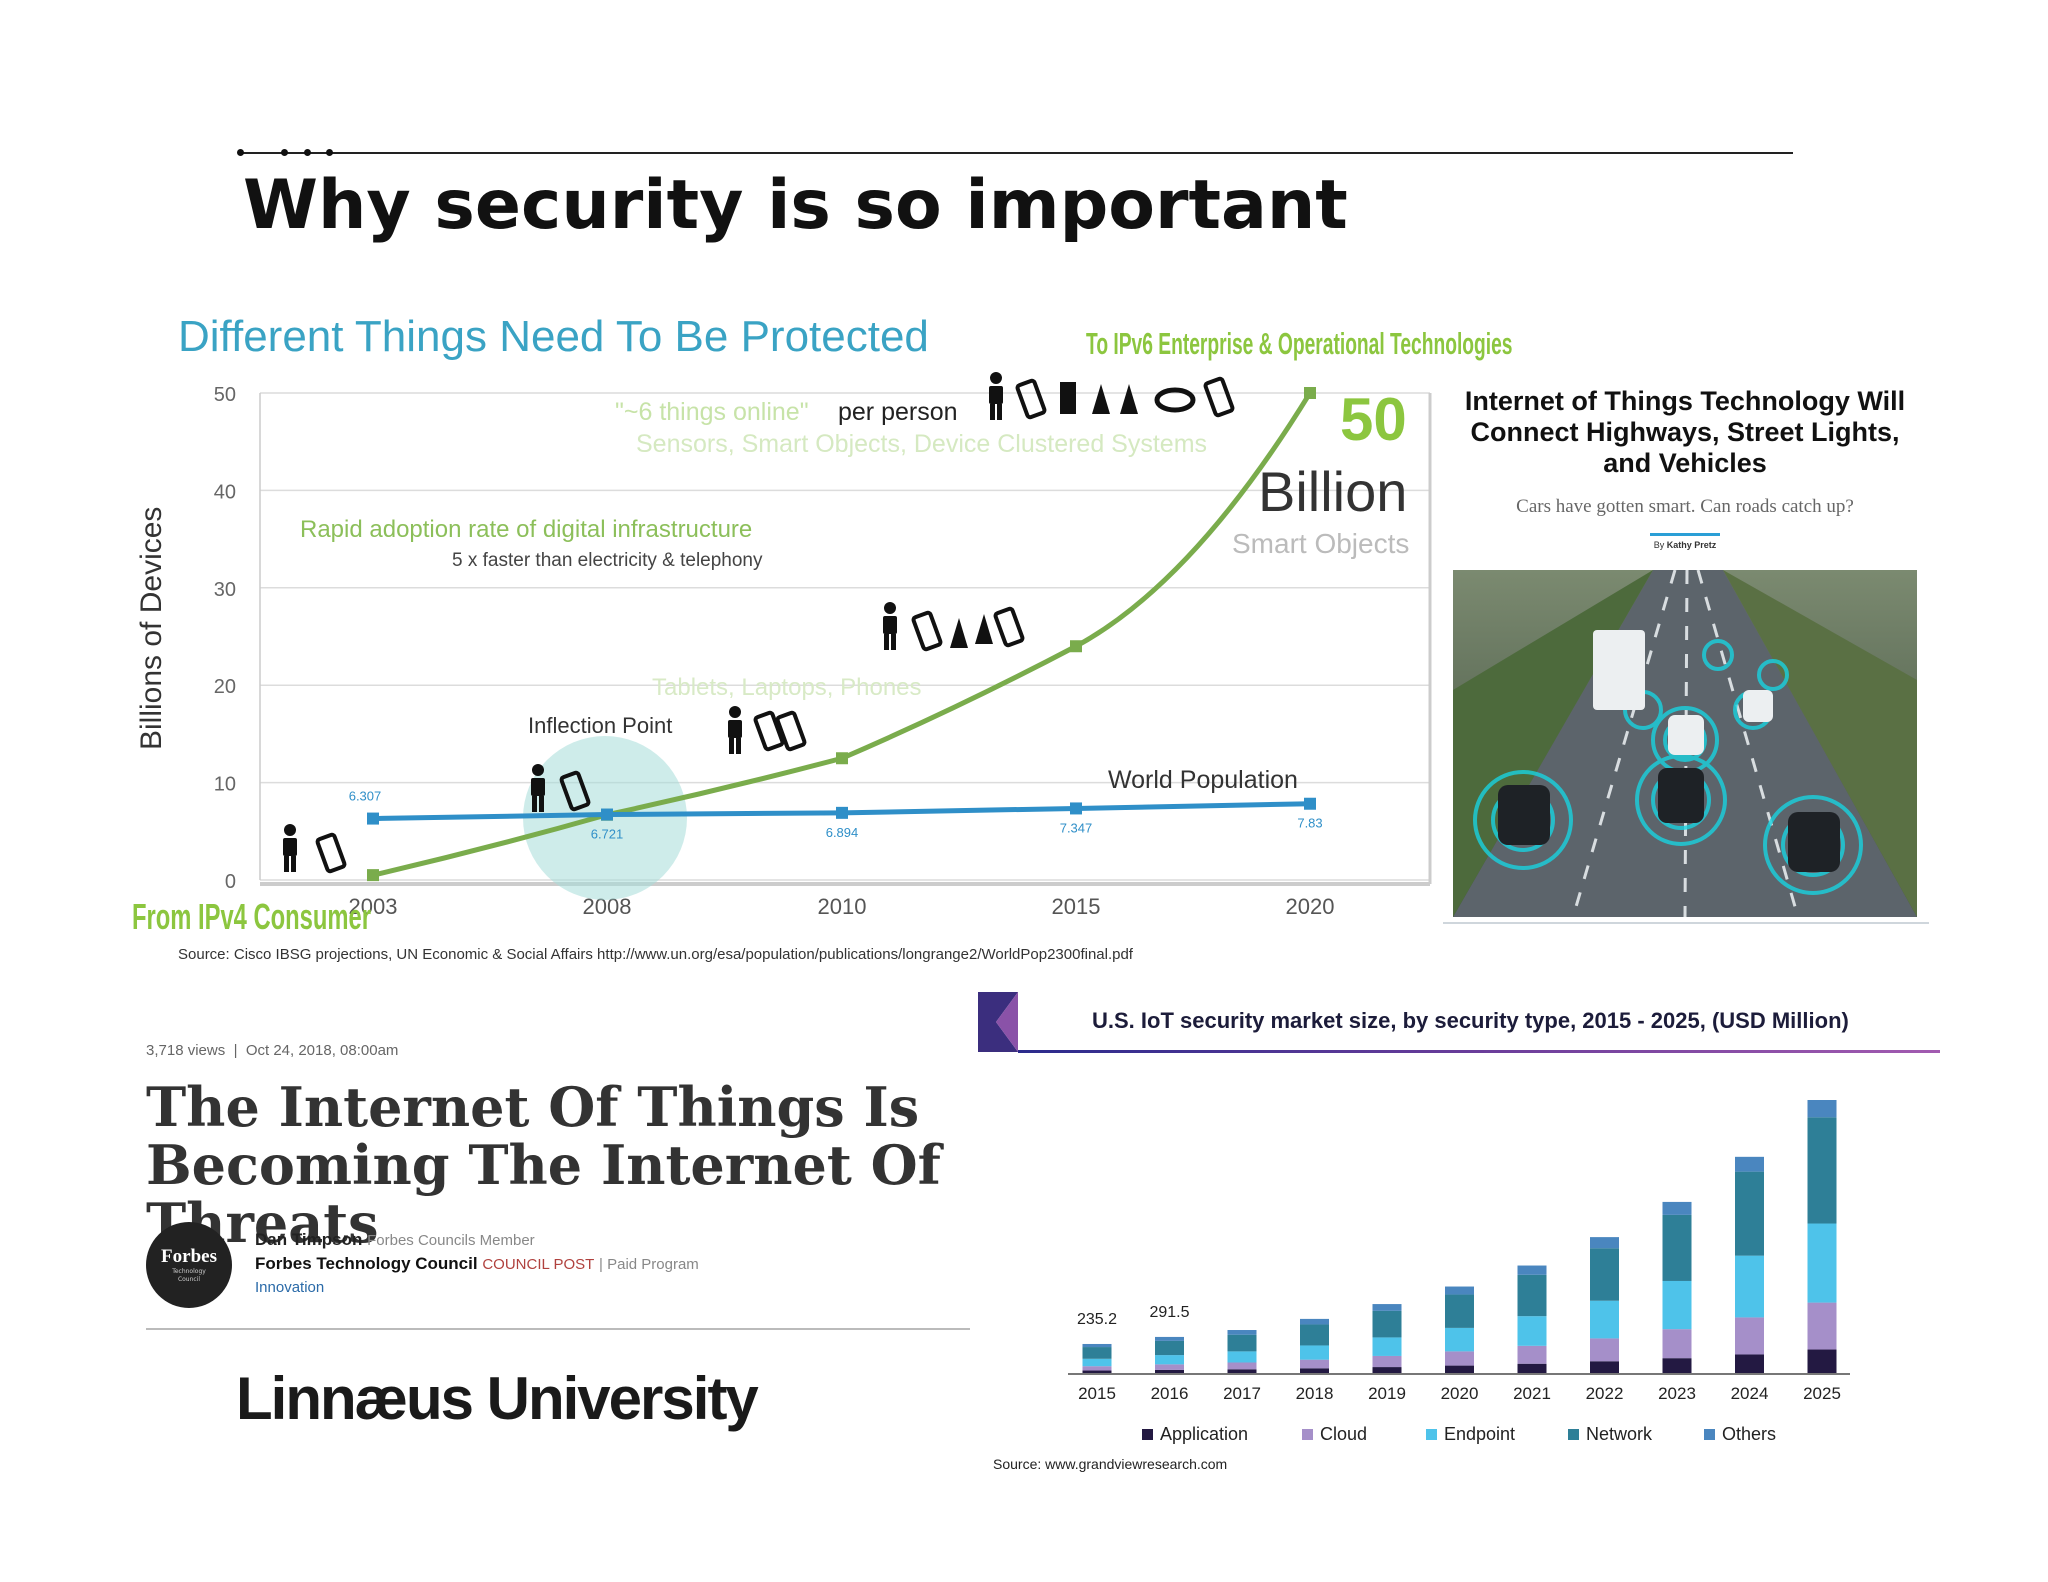  I want to click on forbes-council-logo: Forbes Technology Council, so click(189, 1265).